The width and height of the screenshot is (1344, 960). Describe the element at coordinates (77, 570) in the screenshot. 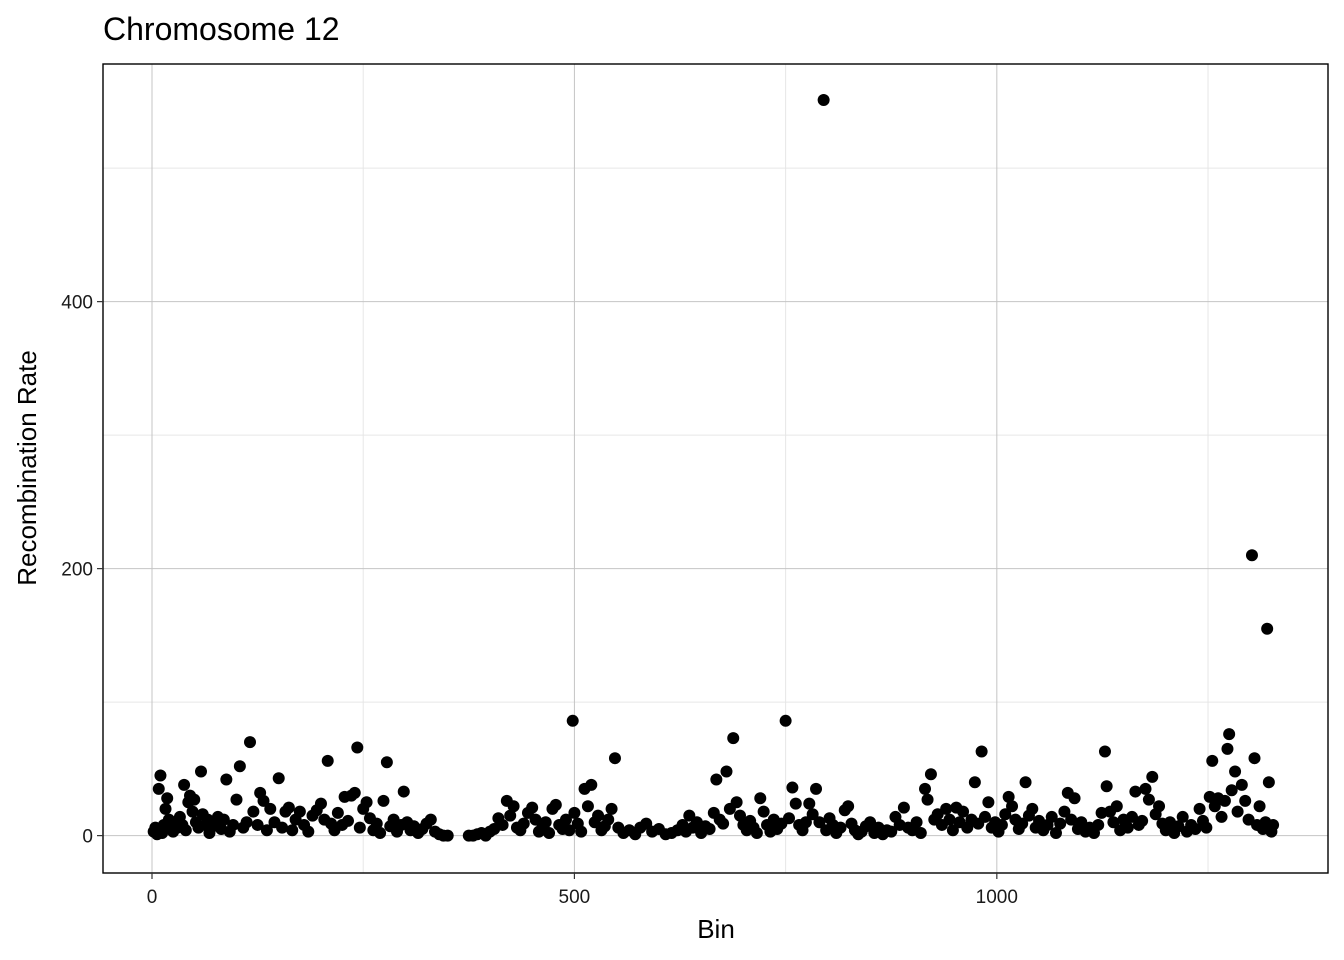

I see `y-tick-label: 200` at that location.